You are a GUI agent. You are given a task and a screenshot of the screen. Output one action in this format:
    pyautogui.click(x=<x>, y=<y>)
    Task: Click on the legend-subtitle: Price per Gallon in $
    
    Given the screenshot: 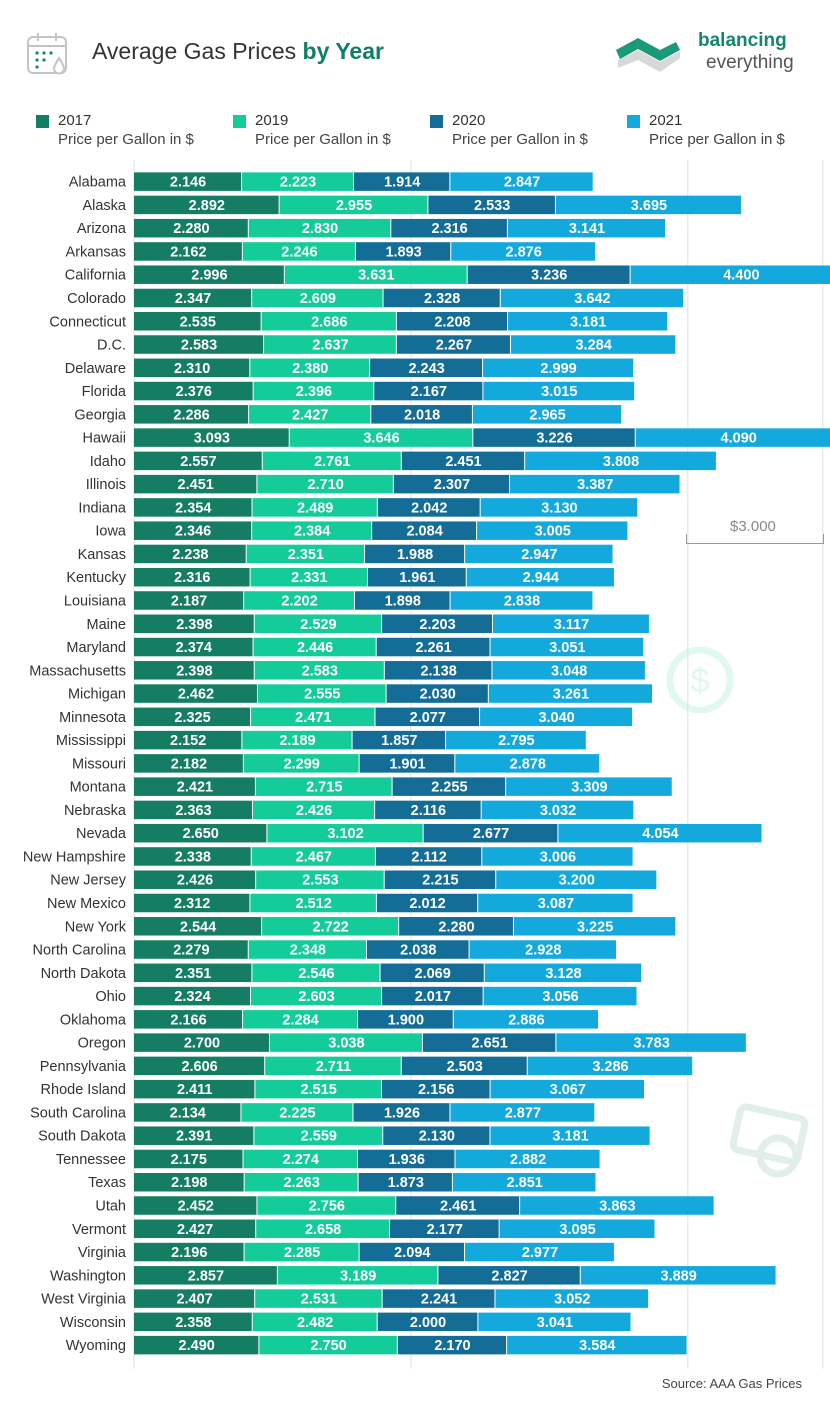 What is the action you would take?
    pyautogui.click(x=717, y=139)
    